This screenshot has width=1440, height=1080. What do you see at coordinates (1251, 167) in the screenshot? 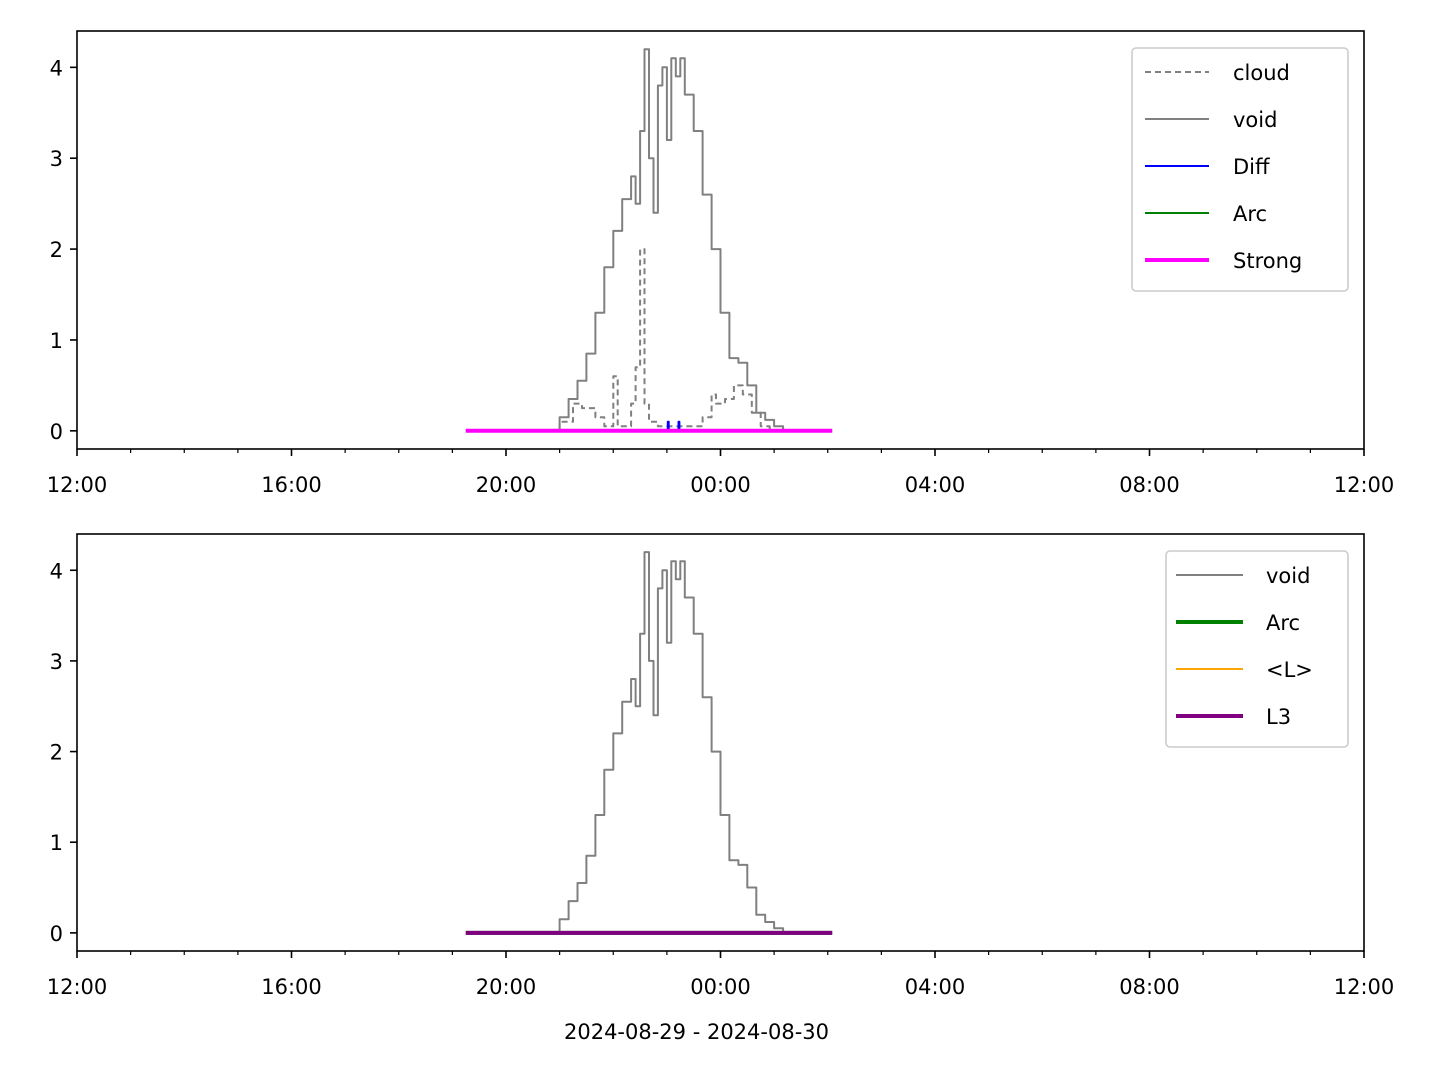
I see `legend-label: Diff` at bounding box center [1251, 167].